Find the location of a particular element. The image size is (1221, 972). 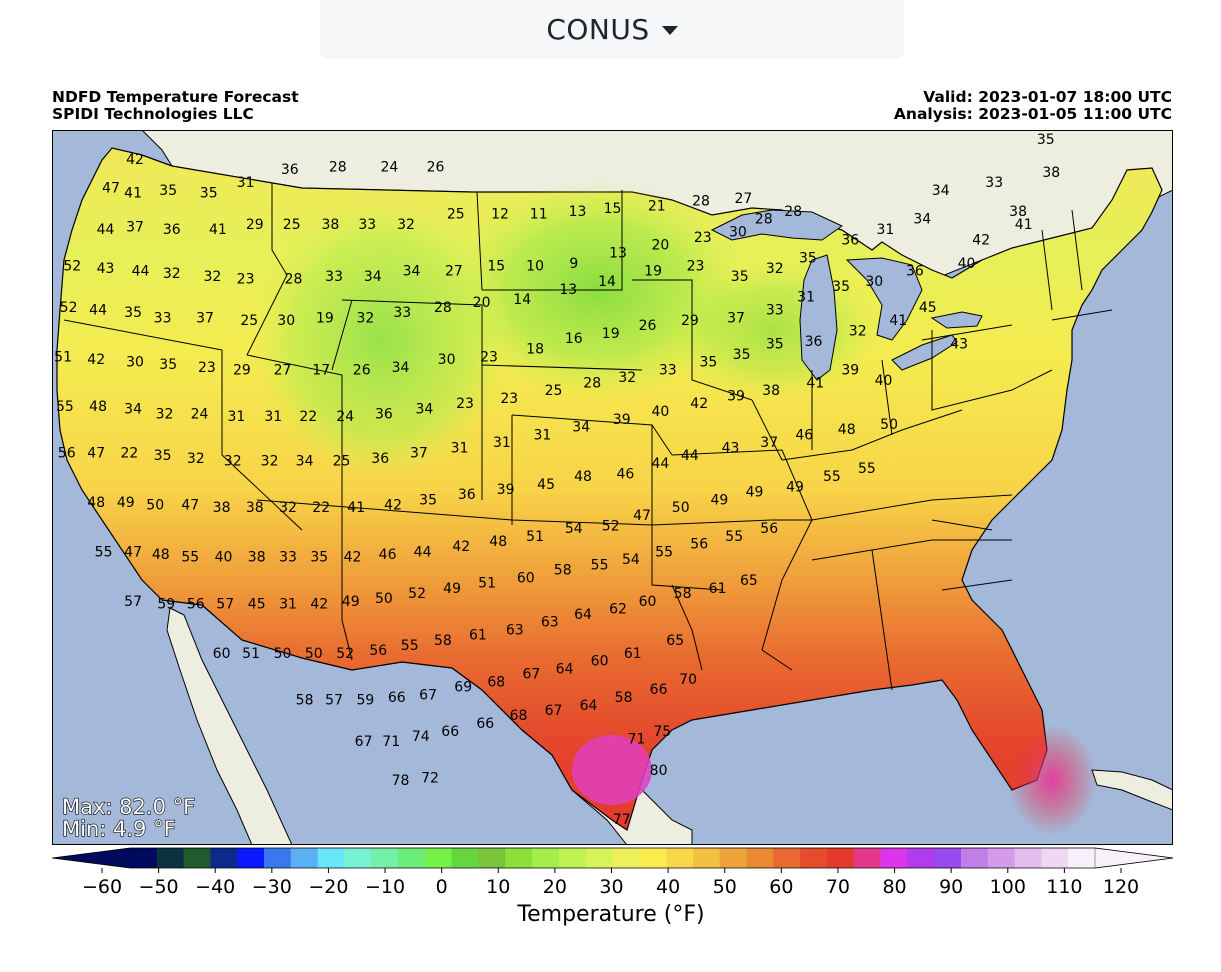

temperature-point-label: 57 is located at coordinates (225, 604).